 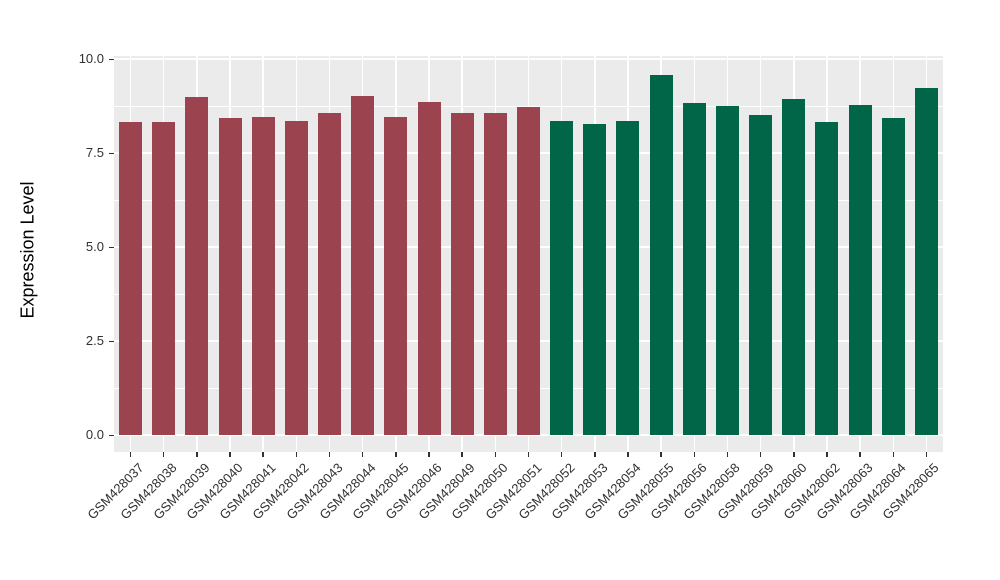 I want to click on bar-GSM428042, so click(x=296, y=277).